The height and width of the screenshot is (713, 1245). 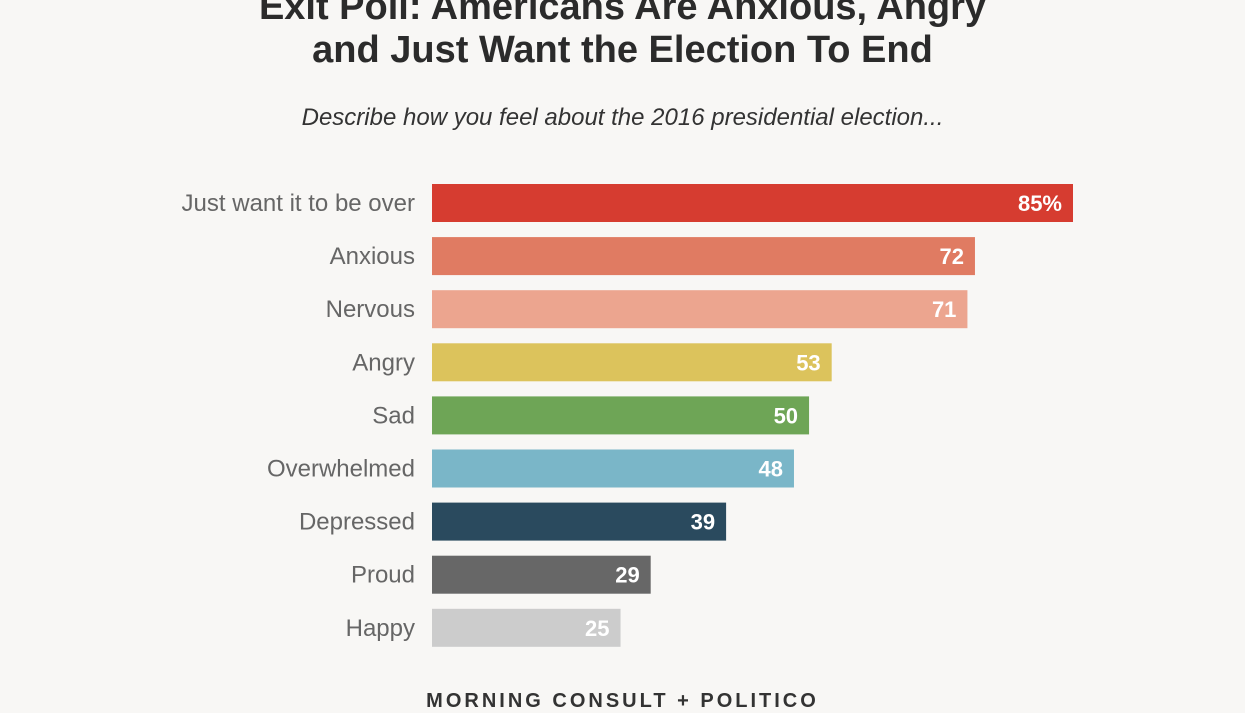 I want to click on category-label: Proud, so click(x=383, y=575).